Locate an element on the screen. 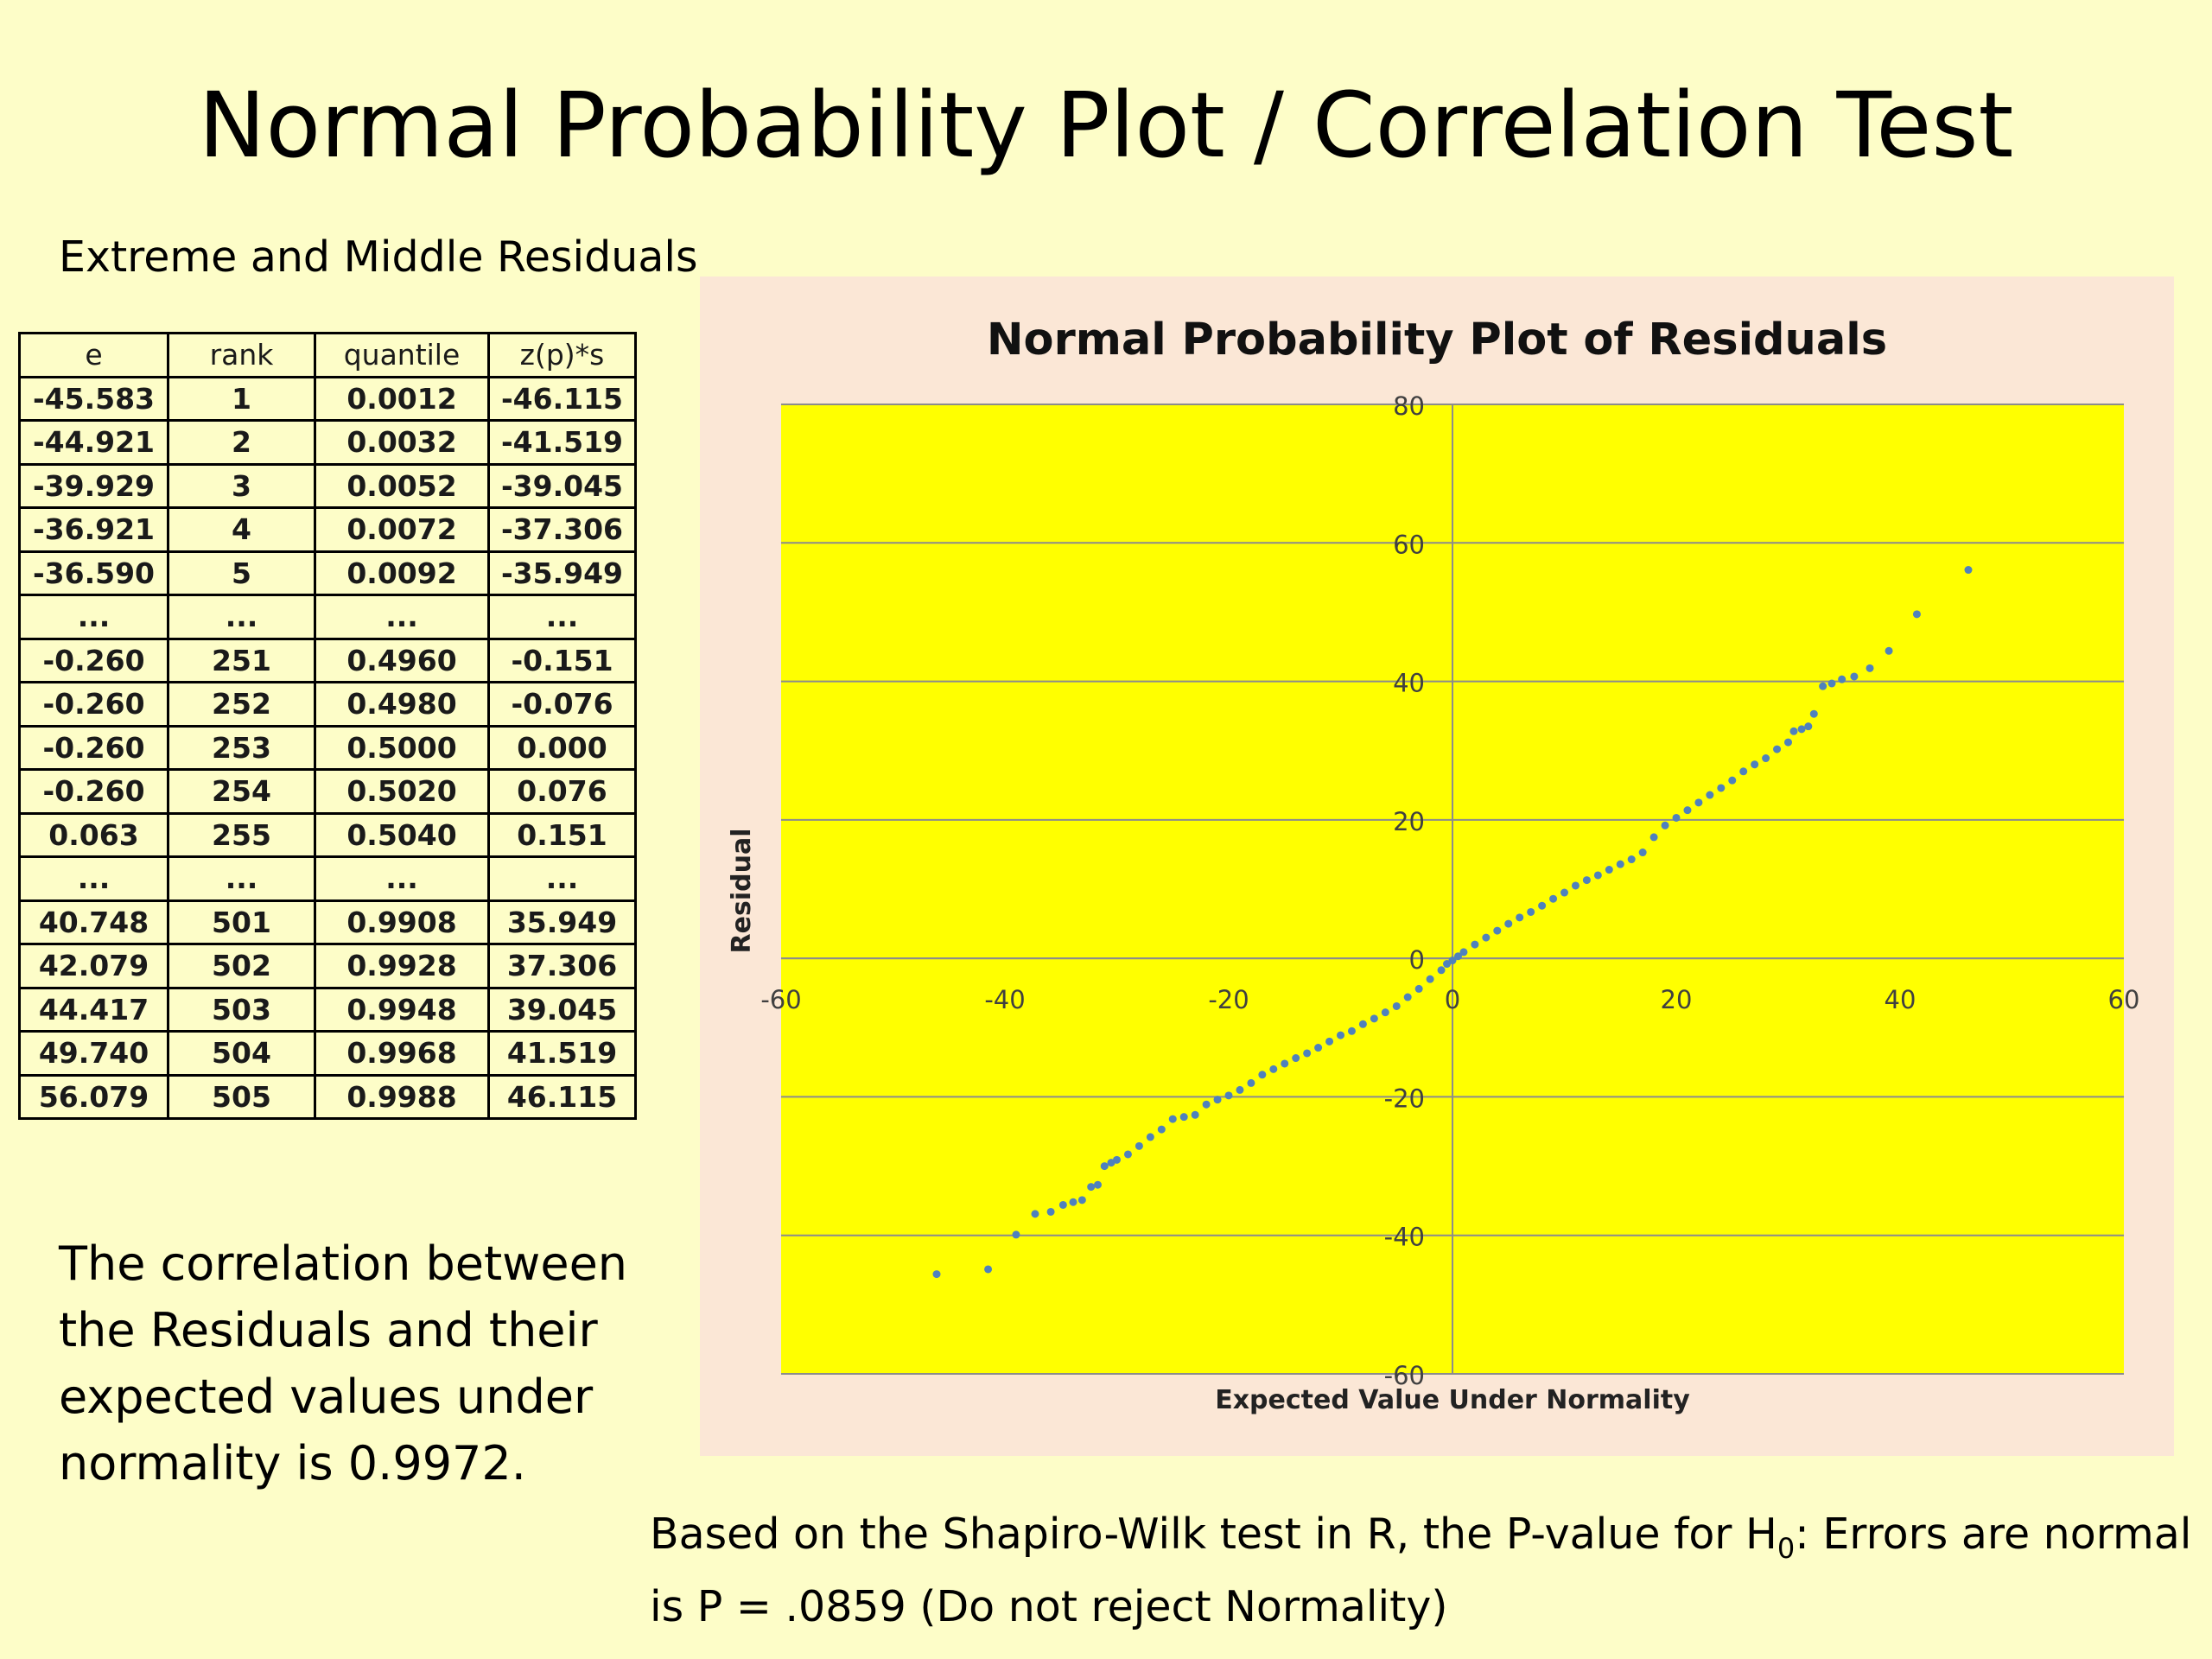  table-row: -0.260 254 0.5020 0.076 is located at coordinates (327, 791).